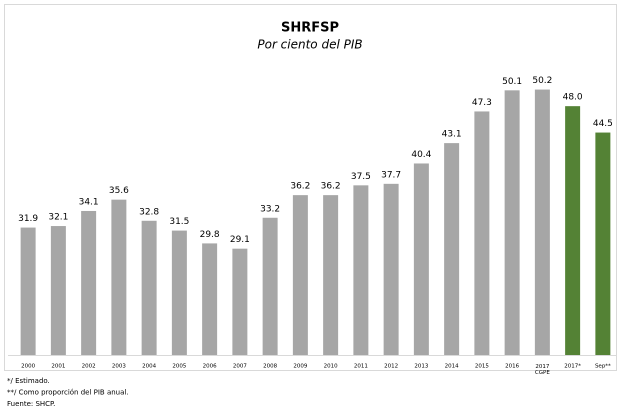 Image resolution: width=621 pixels, height=417 pixels. I want to click on value-label: 43.1, so click(452, 135).